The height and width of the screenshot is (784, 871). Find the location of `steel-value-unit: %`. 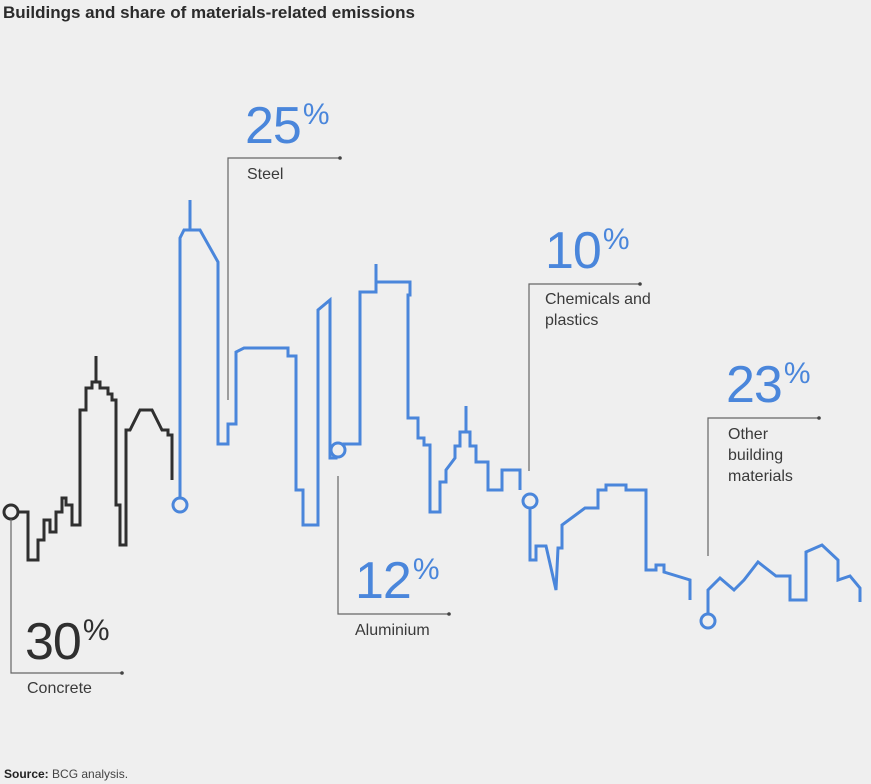

steel-value-unit: % is located at coordinates (316, 114).